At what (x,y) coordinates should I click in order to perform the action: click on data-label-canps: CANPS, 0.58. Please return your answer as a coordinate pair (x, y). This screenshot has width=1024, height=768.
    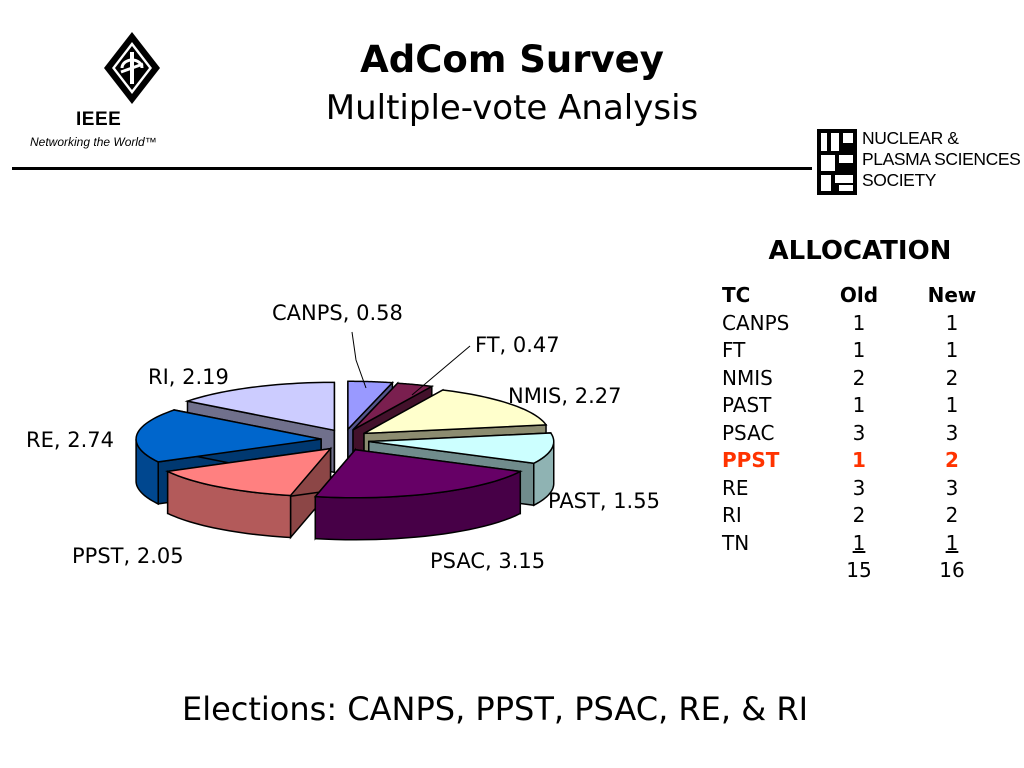
    Looking at the image, I should click on (337, 313).